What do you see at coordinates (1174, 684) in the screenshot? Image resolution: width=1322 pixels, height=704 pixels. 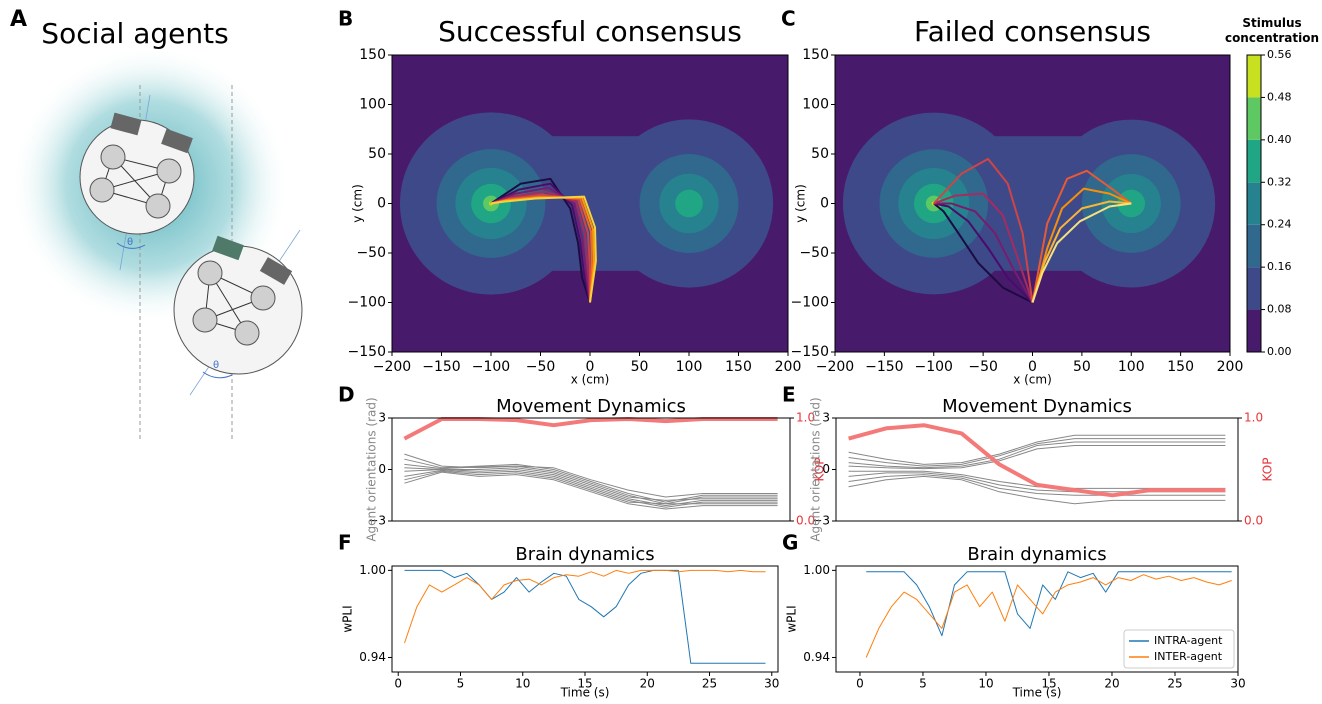 I see `x-tick-label: 25` at bounding box center [1174, 684].